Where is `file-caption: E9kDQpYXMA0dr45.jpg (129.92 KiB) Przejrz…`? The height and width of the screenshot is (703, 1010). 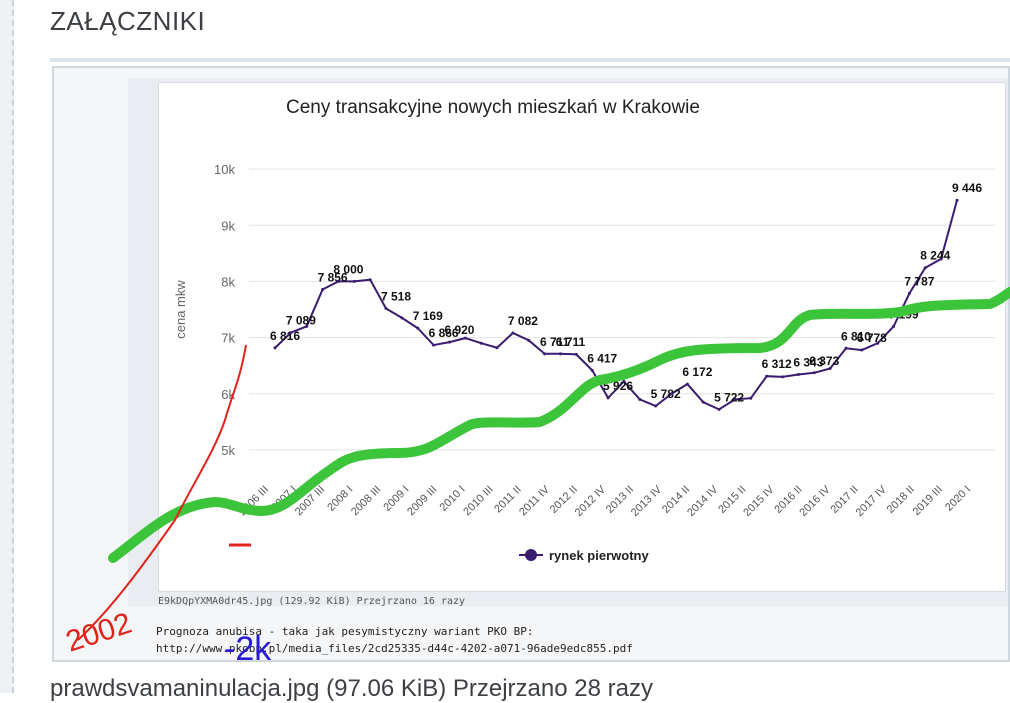 file-caption: E9kDQpYXMA0dr45.jpg (129.92 KiB) Przejrz… is located at coordinates (312, 601).